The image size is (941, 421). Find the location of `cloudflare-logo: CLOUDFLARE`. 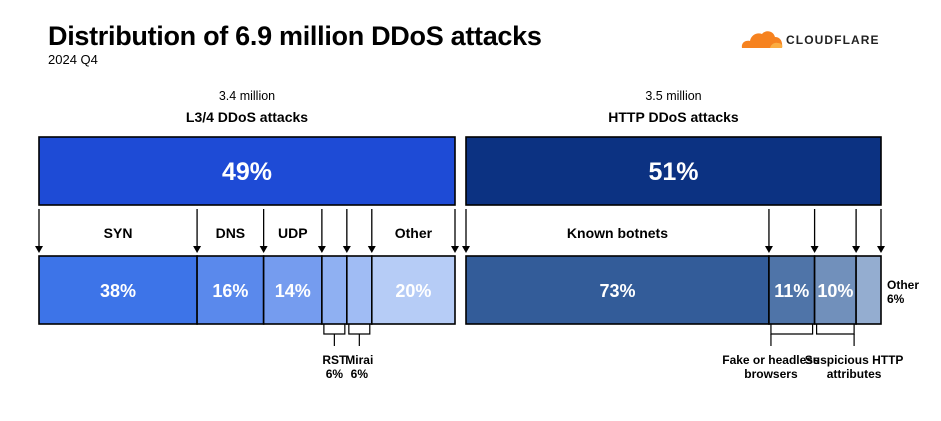

cloudflare-logo: CLOUDFLARE is located at coordinates (812, 40).